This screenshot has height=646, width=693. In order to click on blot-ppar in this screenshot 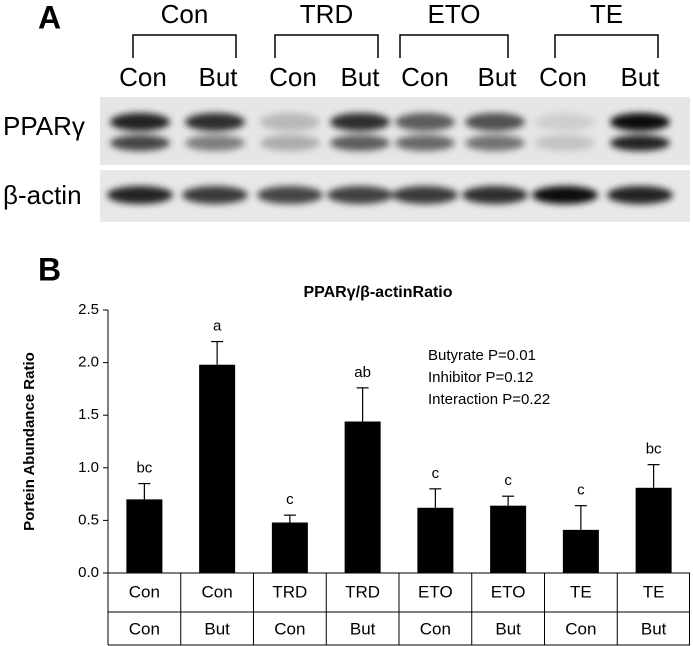, I will do `click(395, 131)`.